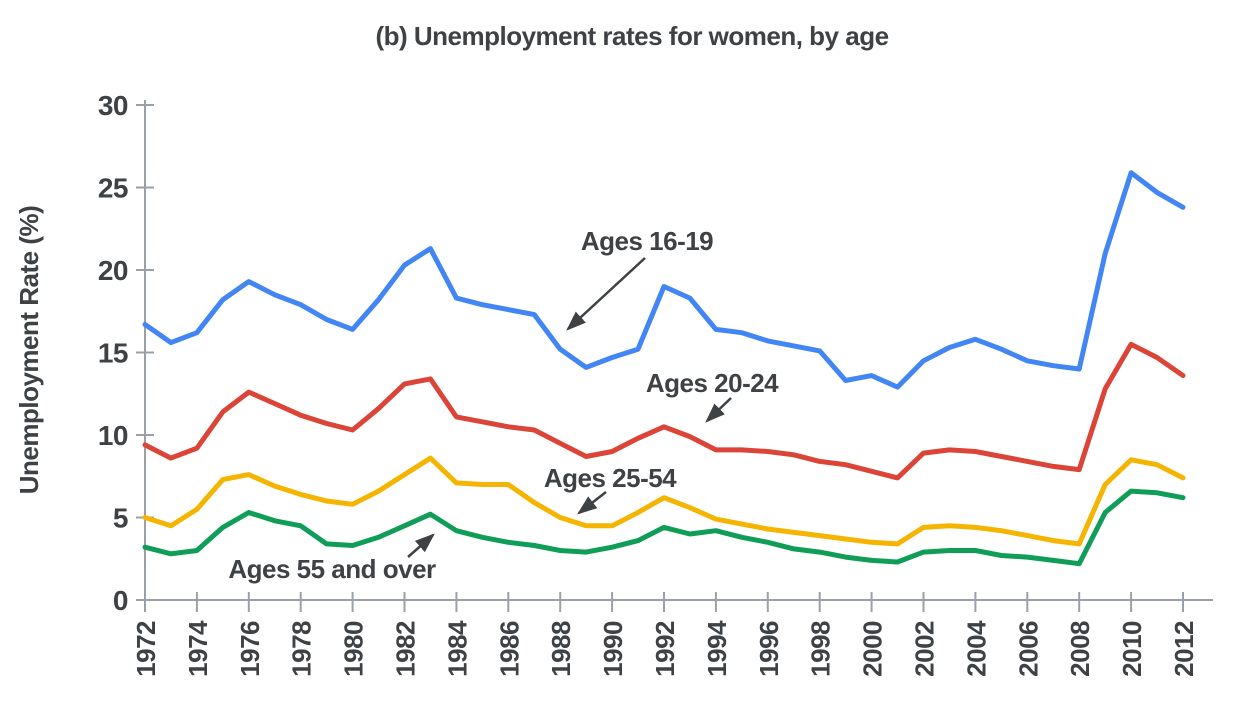 The height and width of the screenshot is (703, 1250). I want to click on arrow-to-ages-55-over-line, so click(421, 545).